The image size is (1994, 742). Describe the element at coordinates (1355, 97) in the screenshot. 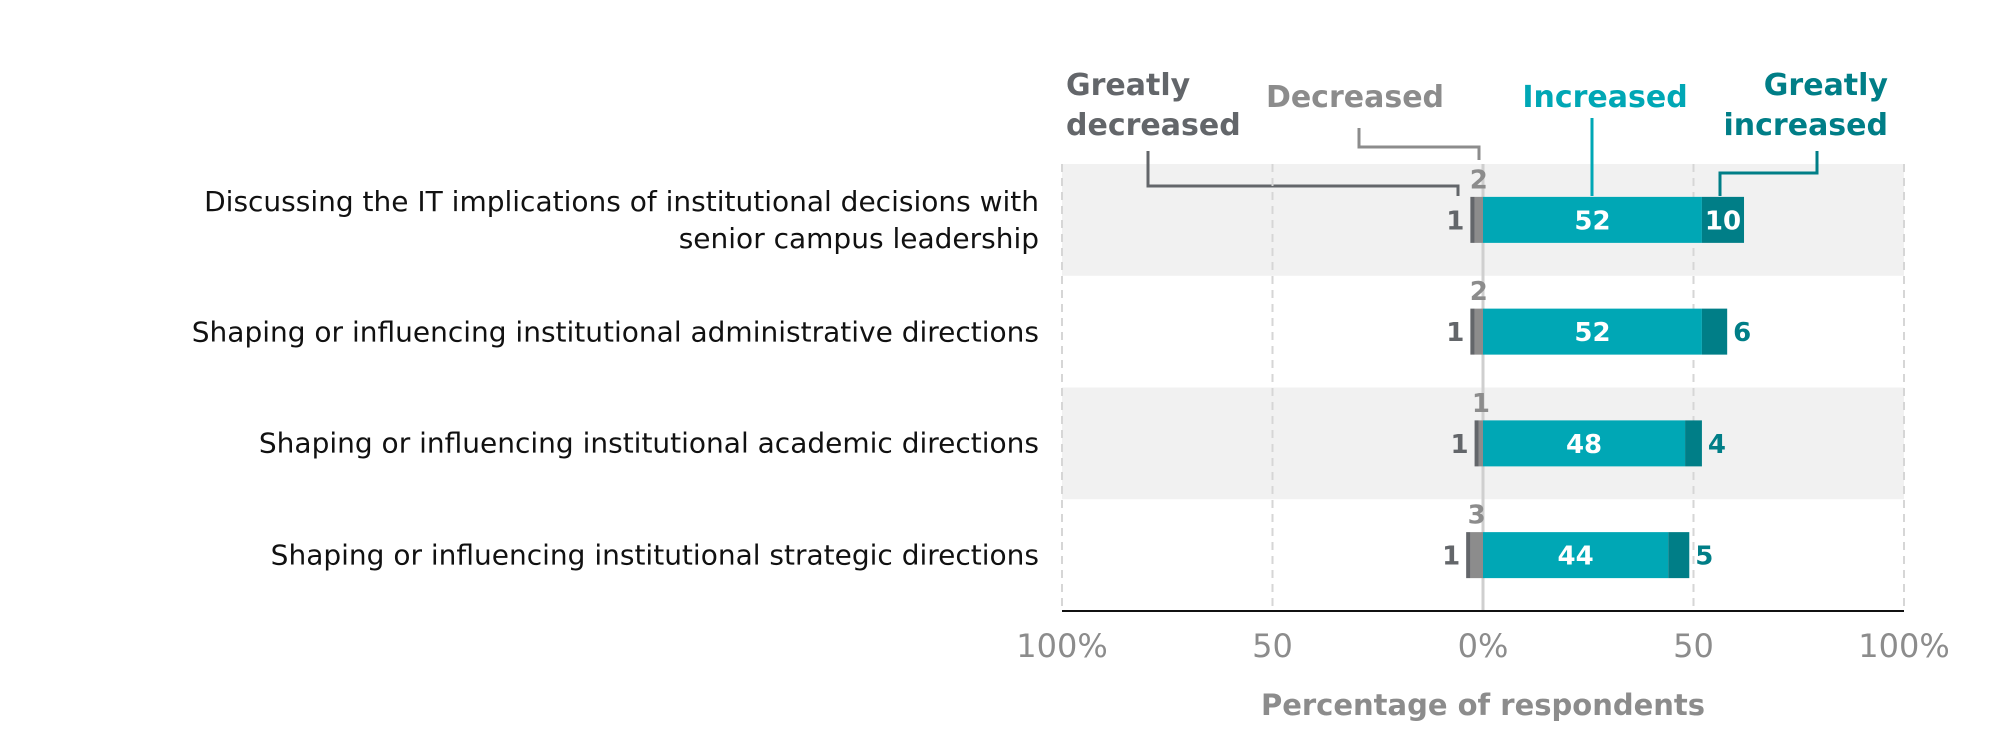

I see `legend-label: Decreased` at that location.